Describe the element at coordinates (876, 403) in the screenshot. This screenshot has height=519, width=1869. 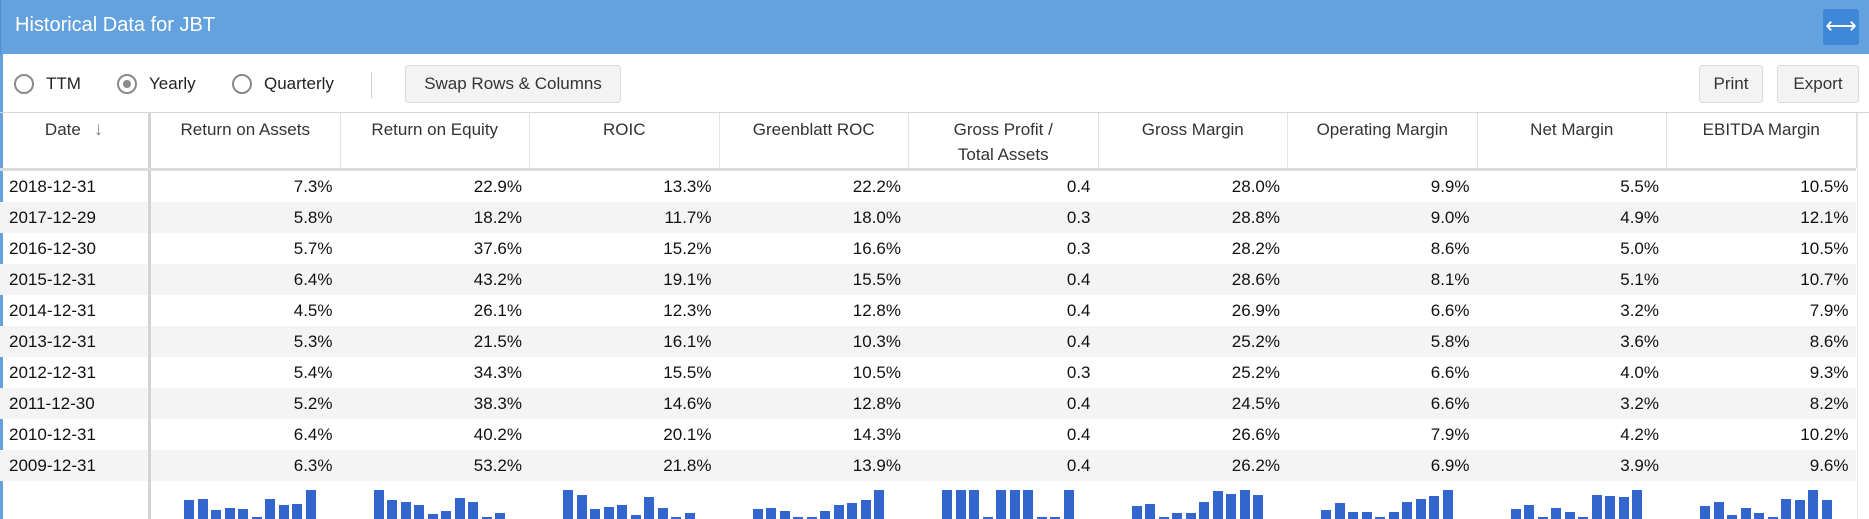
I see `table-cell: 12.8%` at that location.